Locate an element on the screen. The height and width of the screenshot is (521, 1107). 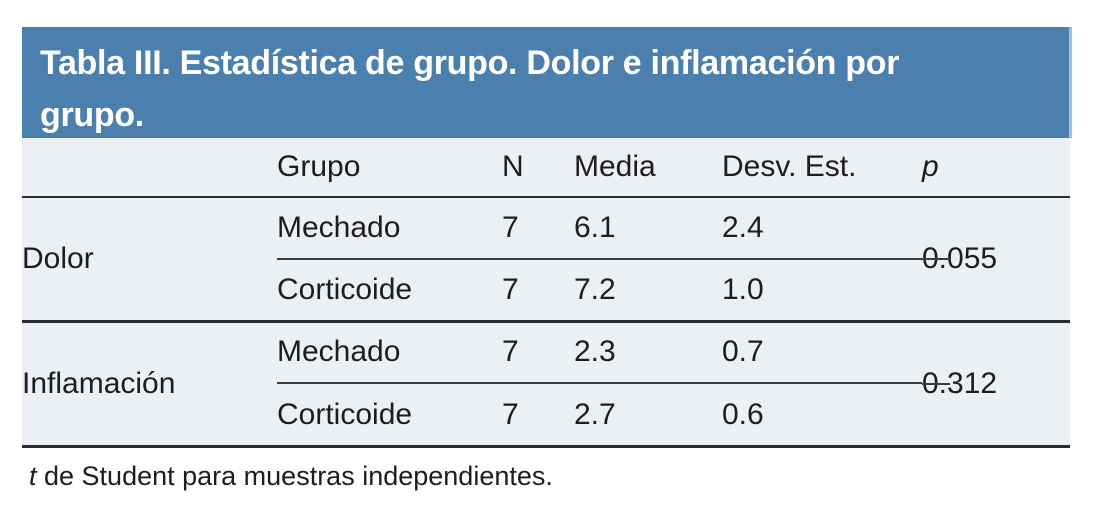
cell-p-value-dolor: 0.055 is located at coordinates (996, 259).